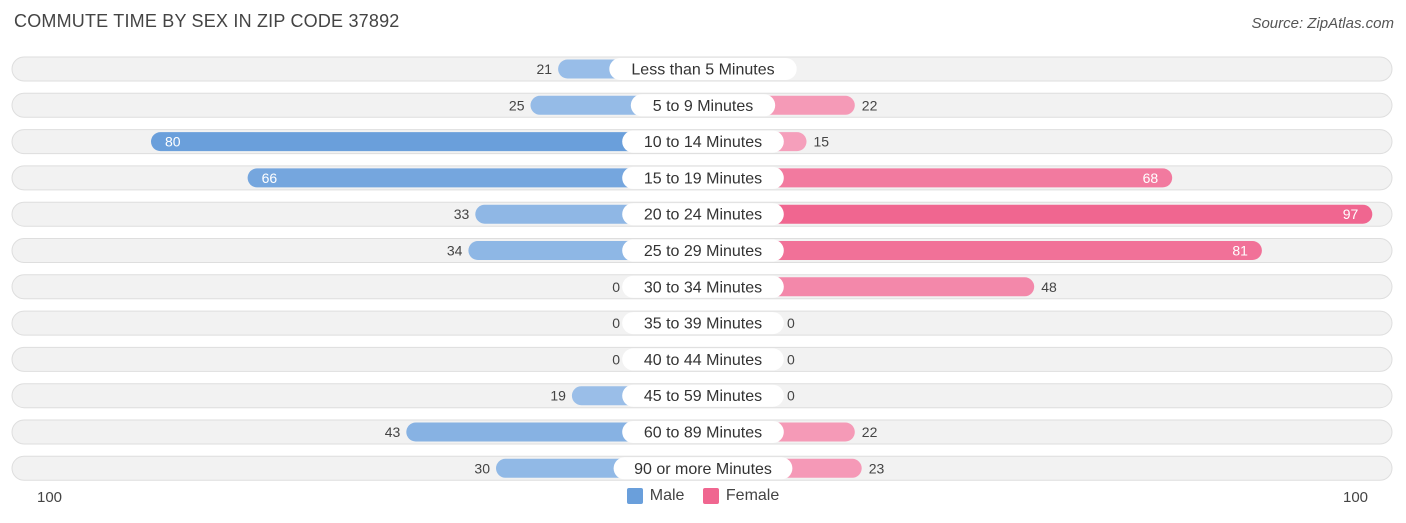  I want to click on category-label: 60 to 89 Minutes, so click(703, 433).